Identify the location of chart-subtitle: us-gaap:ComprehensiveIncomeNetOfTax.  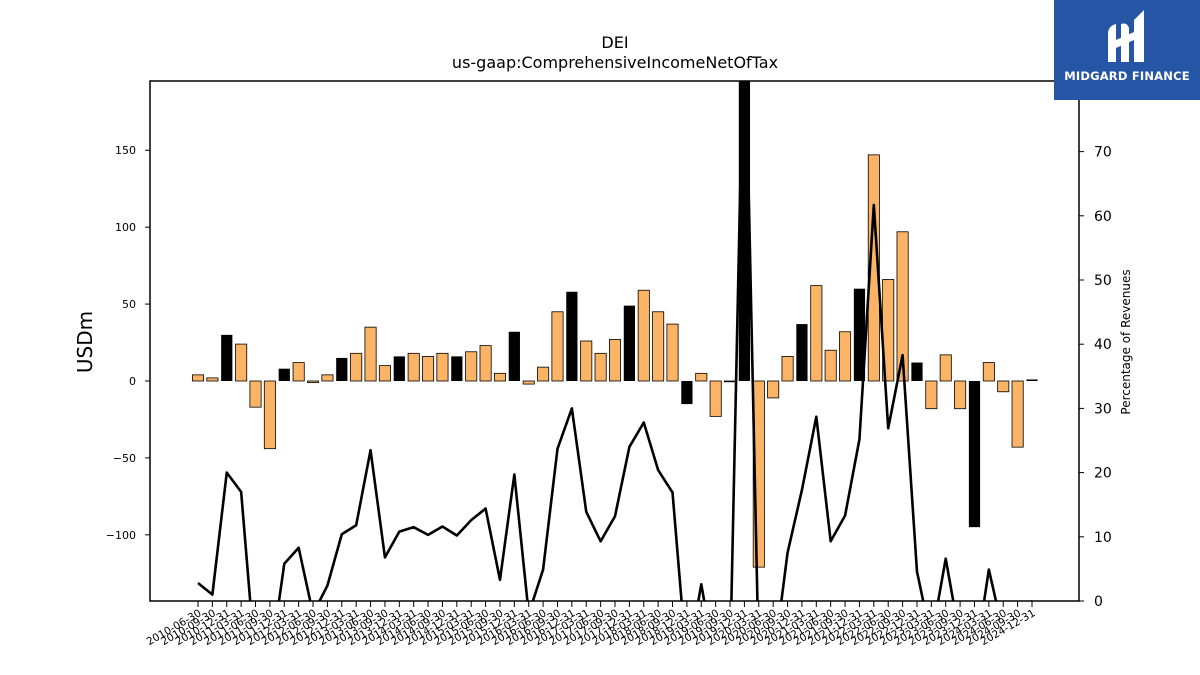
(615, 62).